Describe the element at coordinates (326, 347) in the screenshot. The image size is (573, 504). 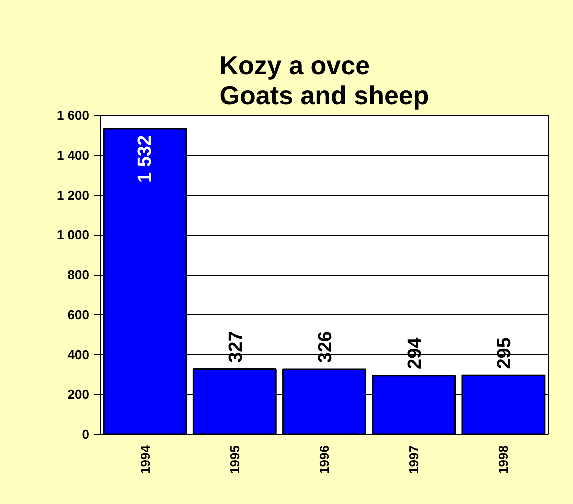
I see `data-label: 326` at that location.